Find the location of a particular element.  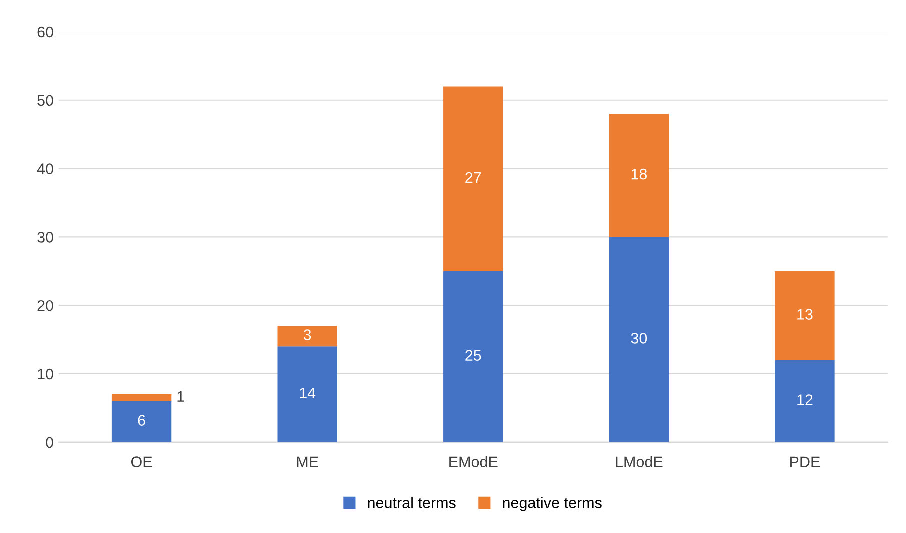

y-tick-label: 0 is located at coordinates (50, 442).